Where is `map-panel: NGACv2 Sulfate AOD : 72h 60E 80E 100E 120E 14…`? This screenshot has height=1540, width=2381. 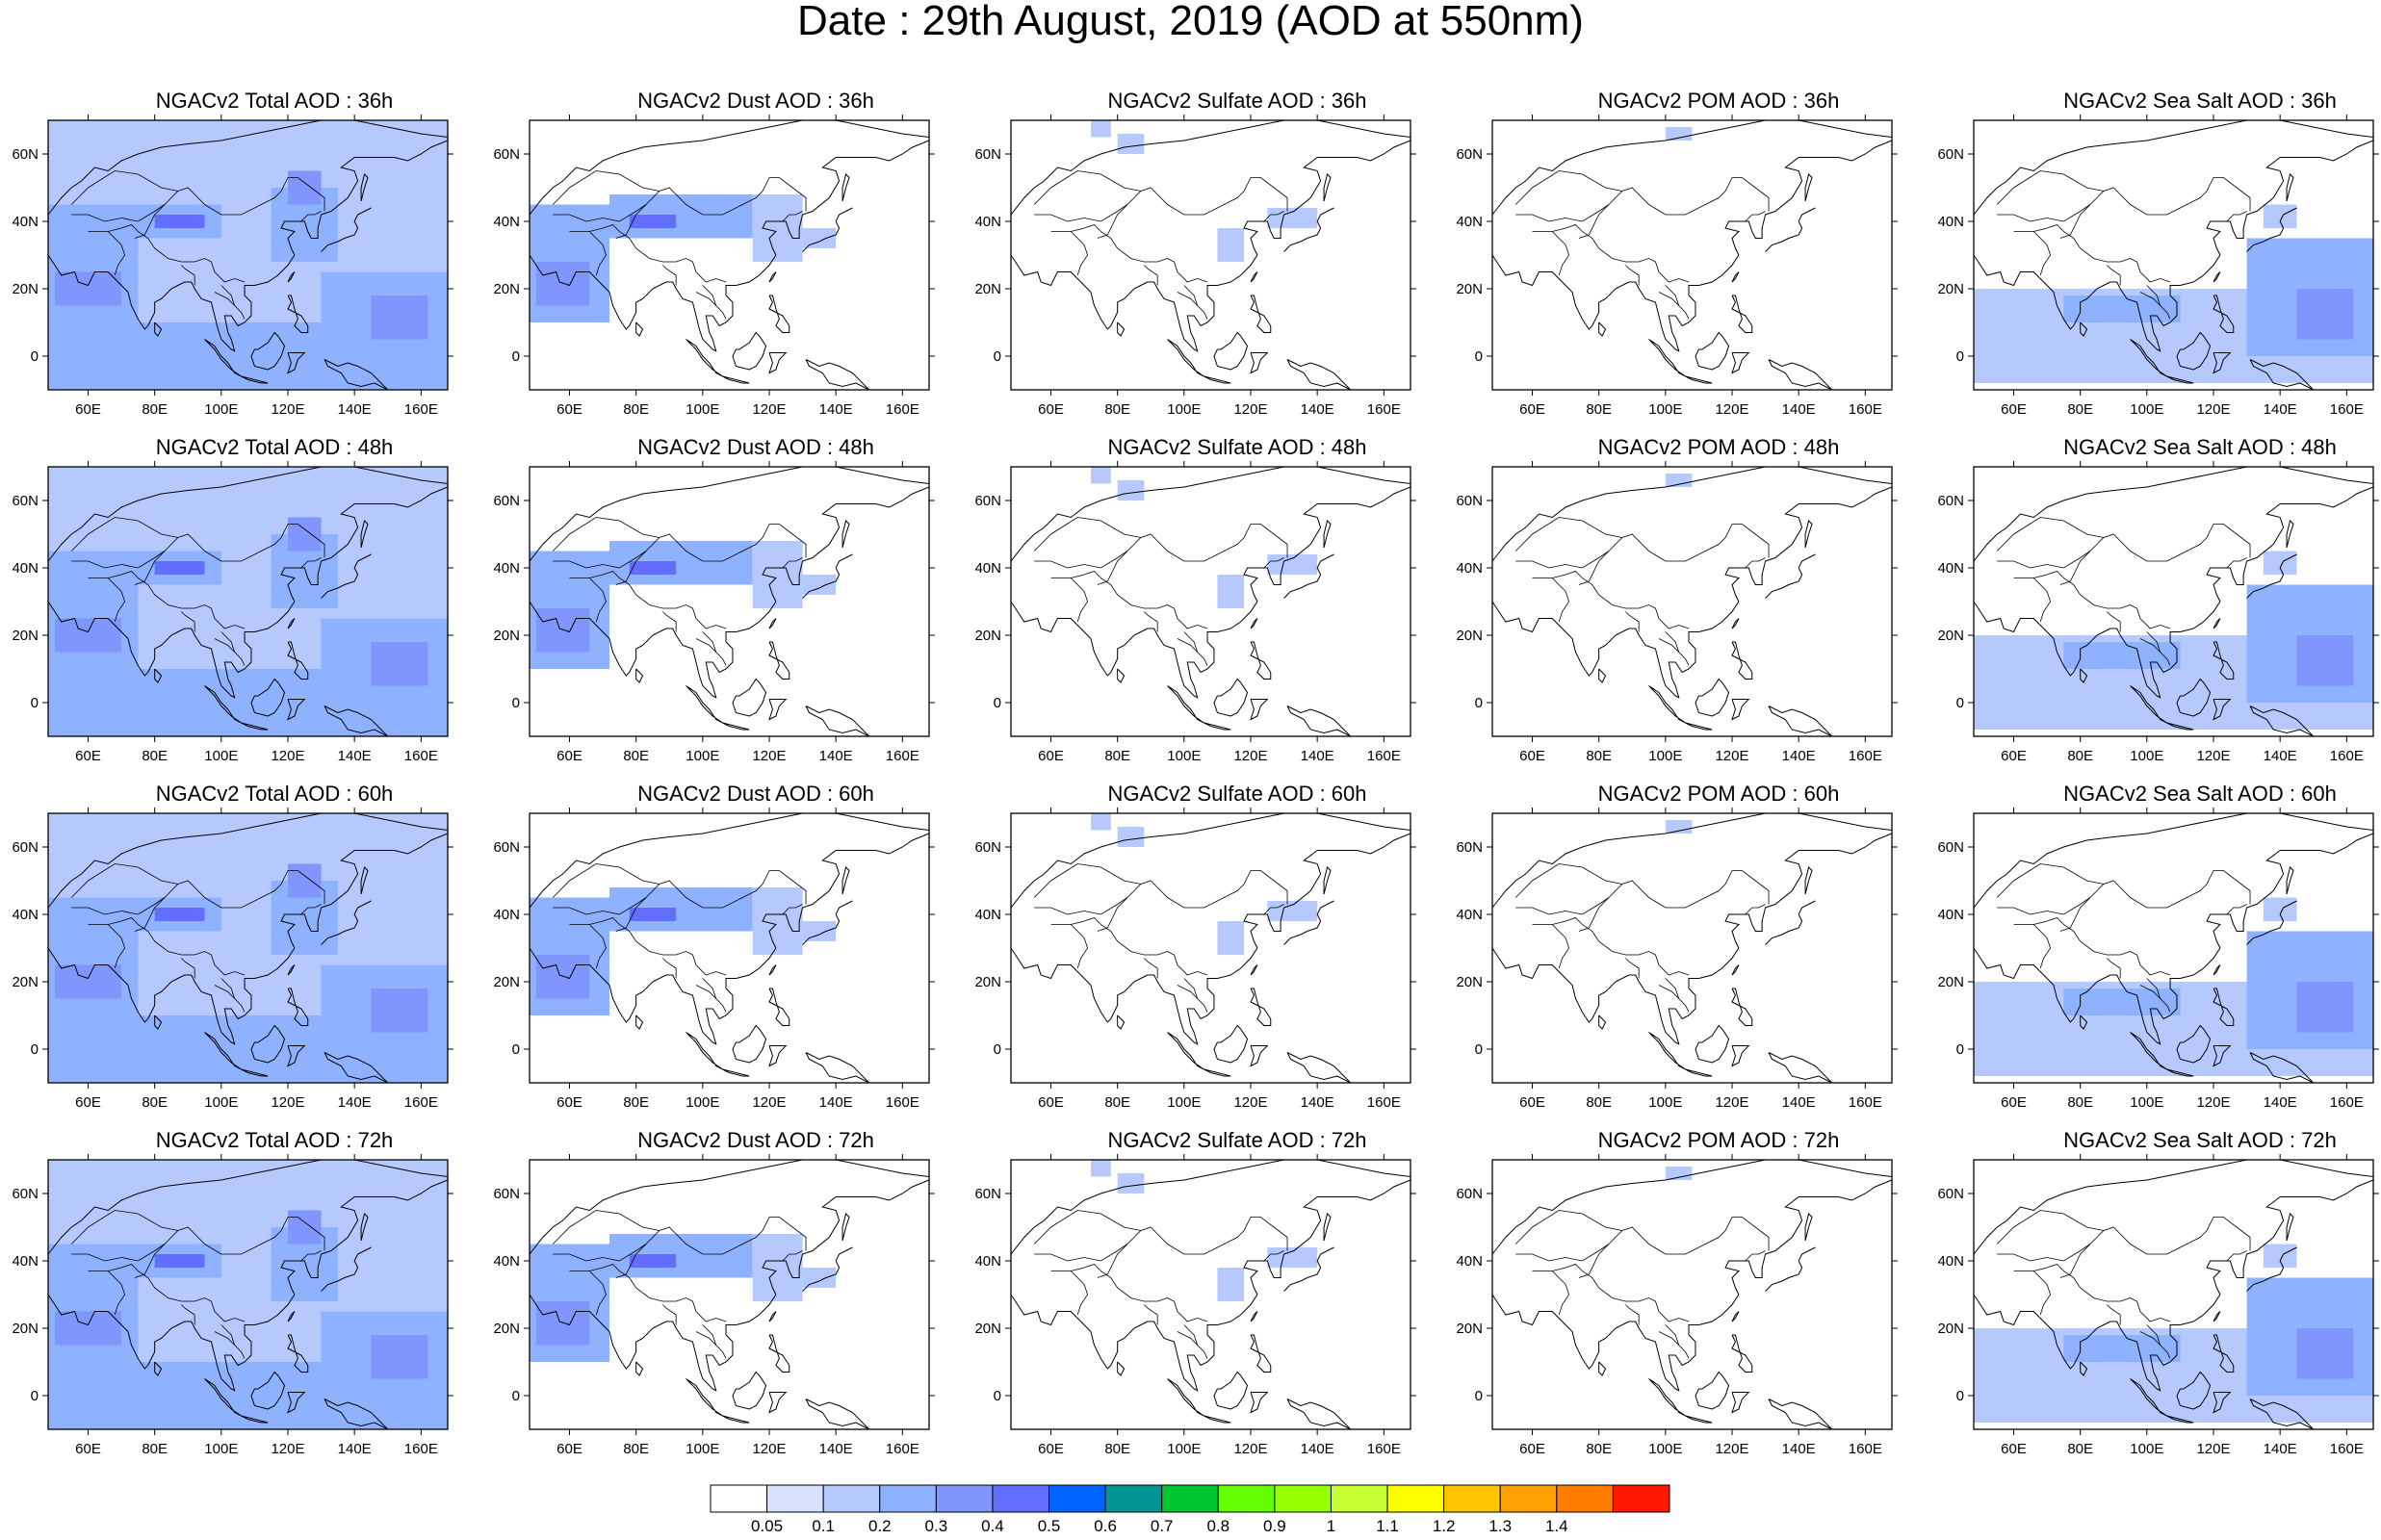 map-panel: NGACv2 Sulfate AOD : 72h 60E 80E 100E 120E 14… is located at coordinates (1218, 1291).